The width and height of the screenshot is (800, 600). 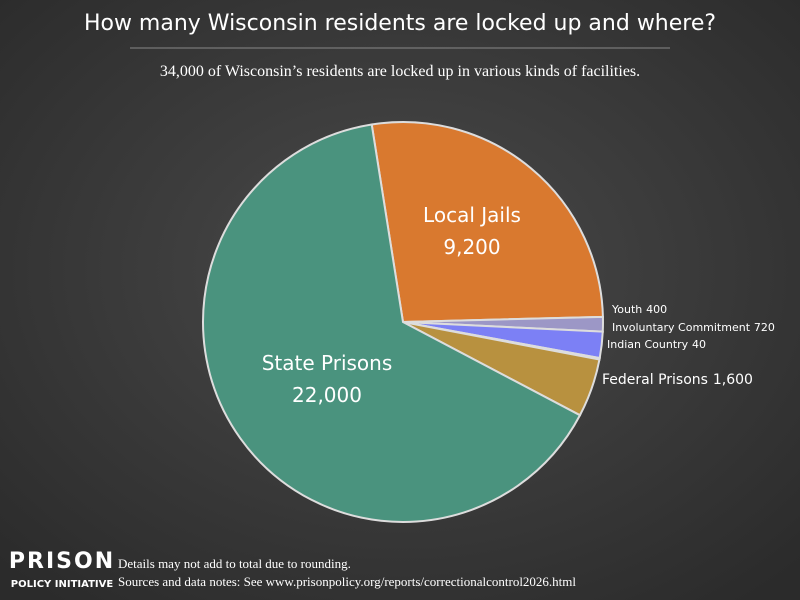 I want to click on slice-label: Involuntary Commitment 720, so click(x=693, y=327).